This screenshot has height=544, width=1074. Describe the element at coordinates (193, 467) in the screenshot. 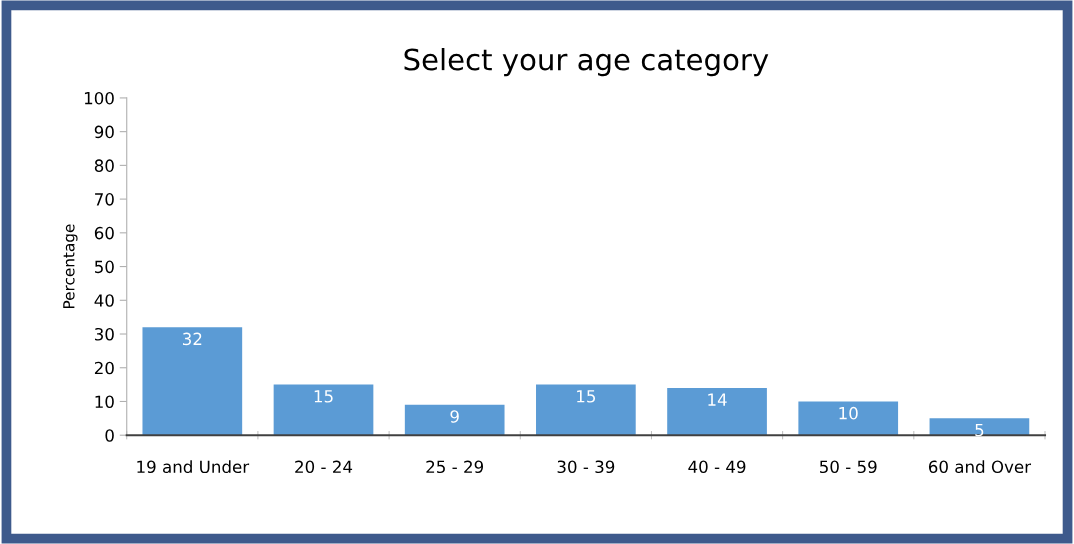

I see `x-tick-label: 19 and Under` at that location.